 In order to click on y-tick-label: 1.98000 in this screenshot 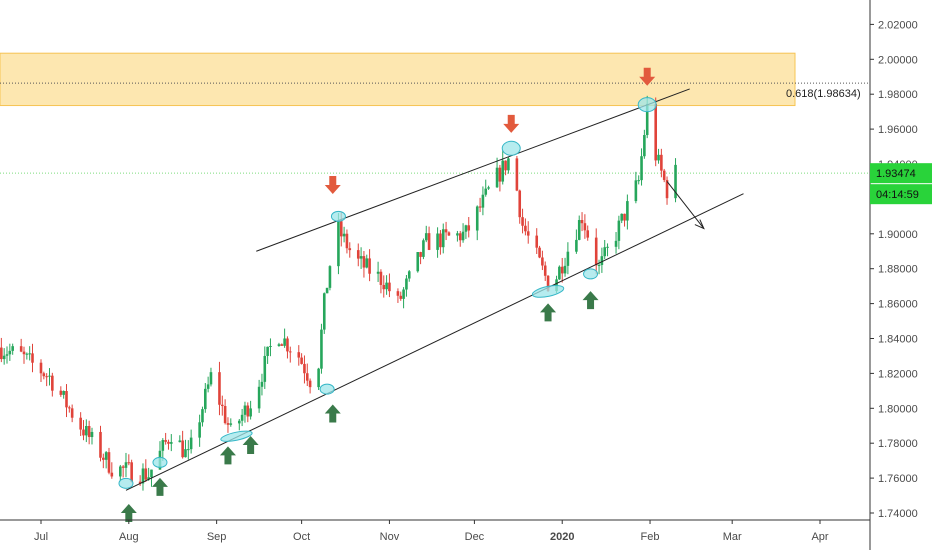, I will do `click(898, 95)`.